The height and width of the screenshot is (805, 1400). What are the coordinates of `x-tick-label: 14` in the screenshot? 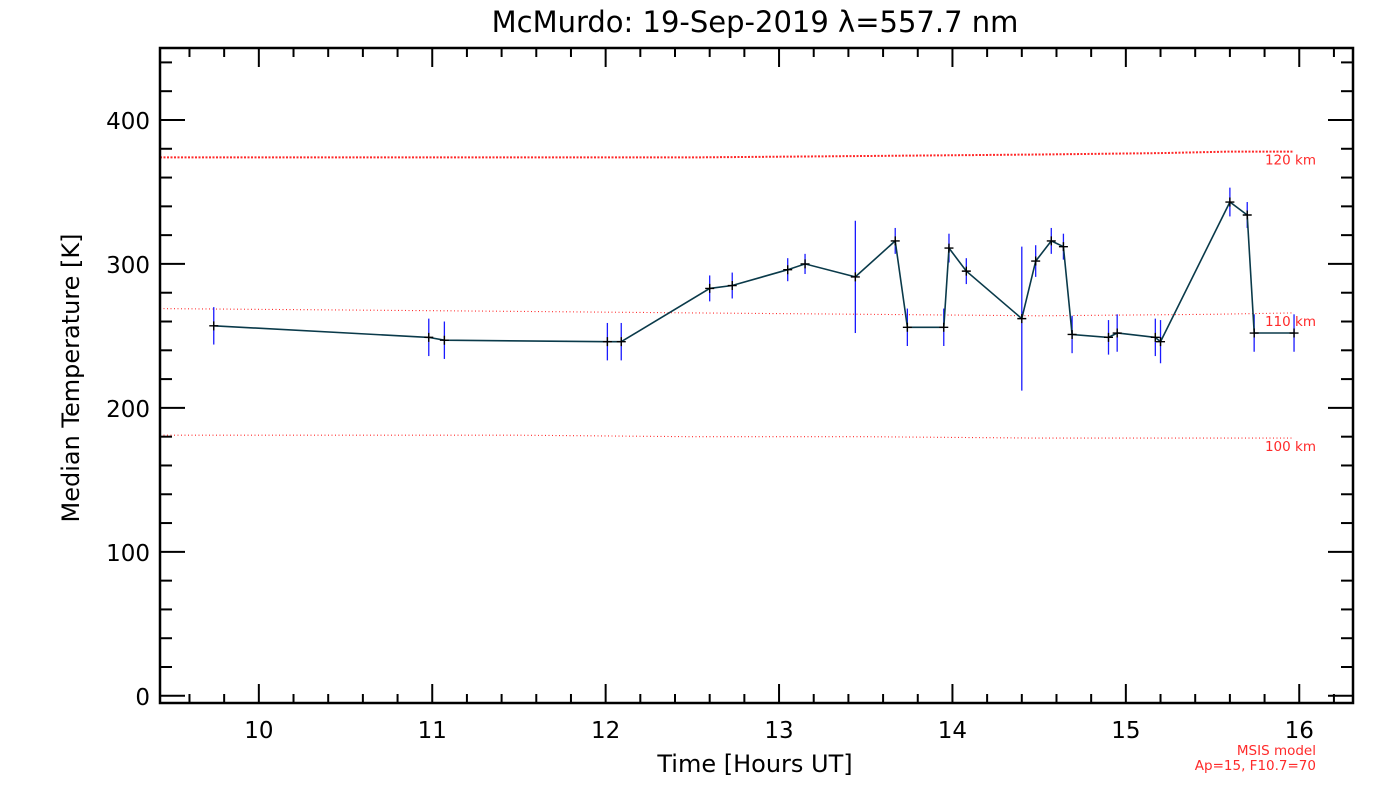 It's located at (952, 731).